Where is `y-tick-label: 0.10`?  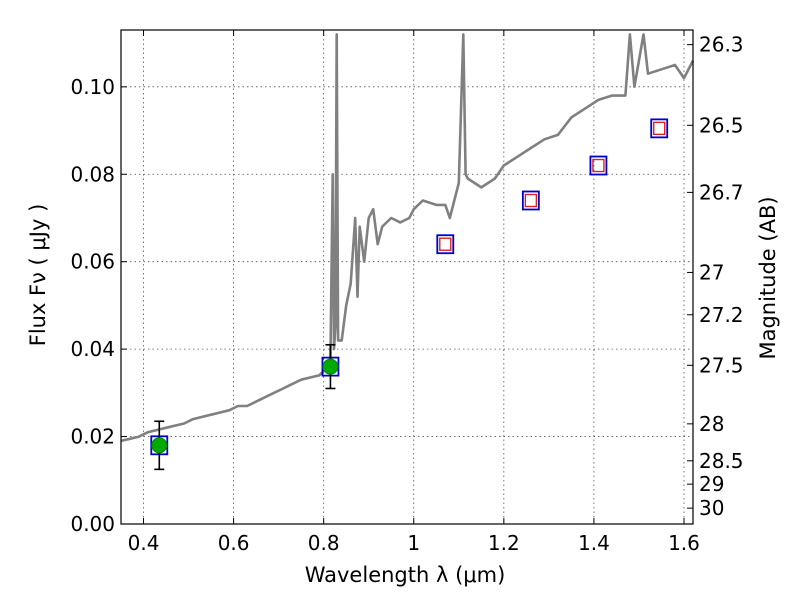
y-tick-label: 0.10 is located at coordinates (92, 87).